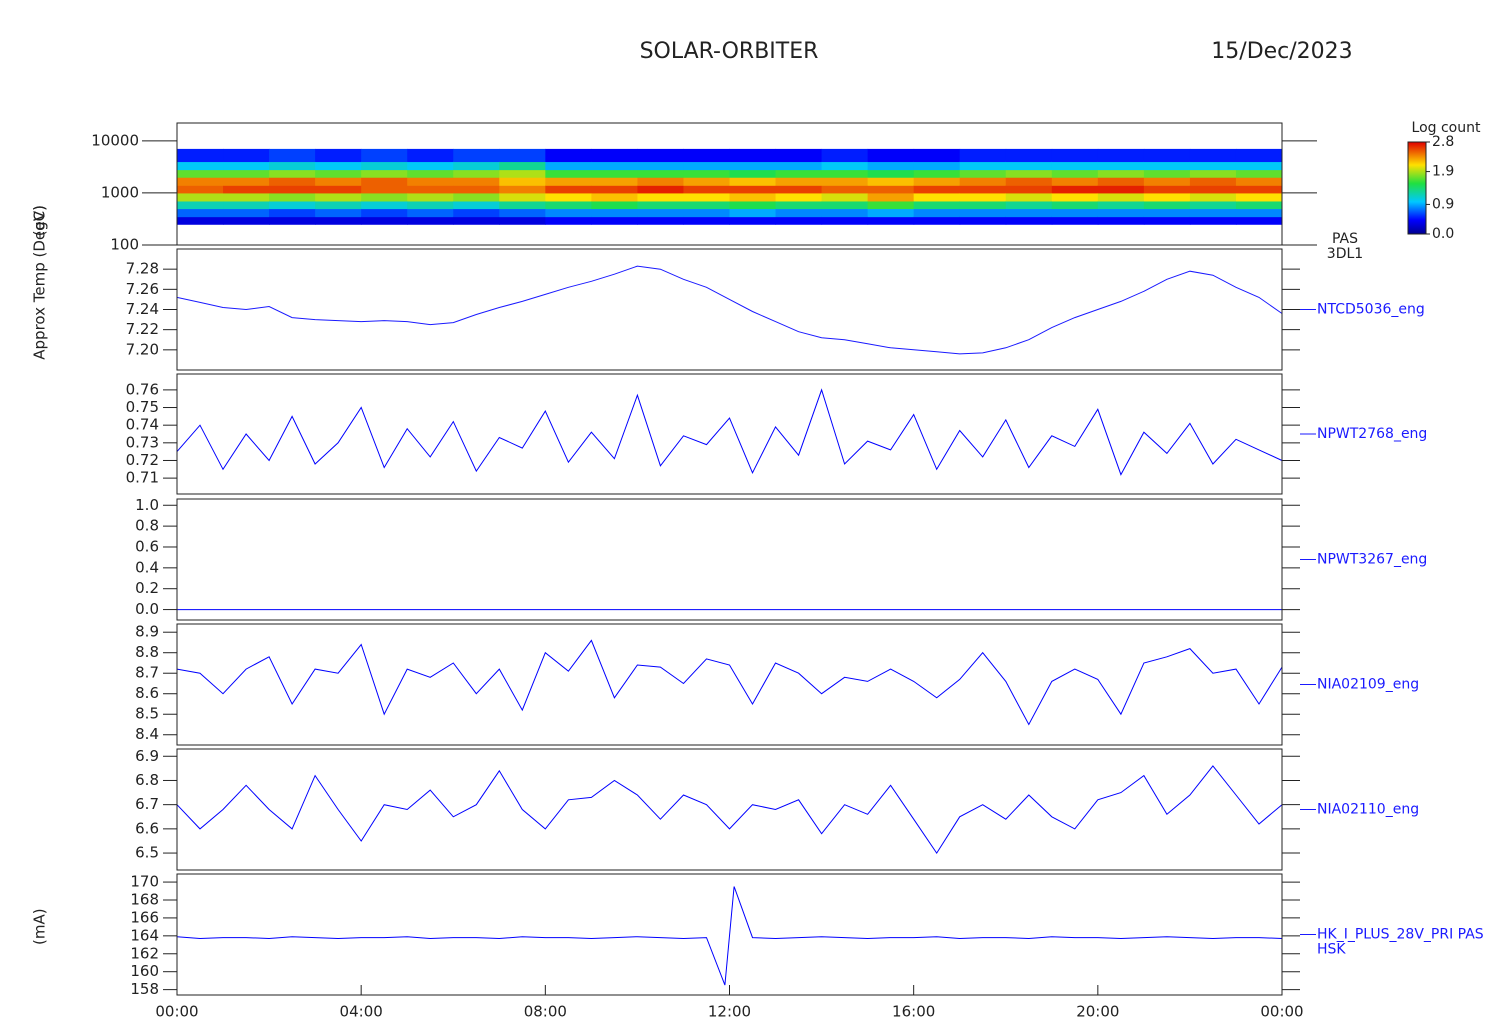  Describe the element at coordinates (142, 269) in the screenshot. I see `y-tick-label: 7.28` at that location.